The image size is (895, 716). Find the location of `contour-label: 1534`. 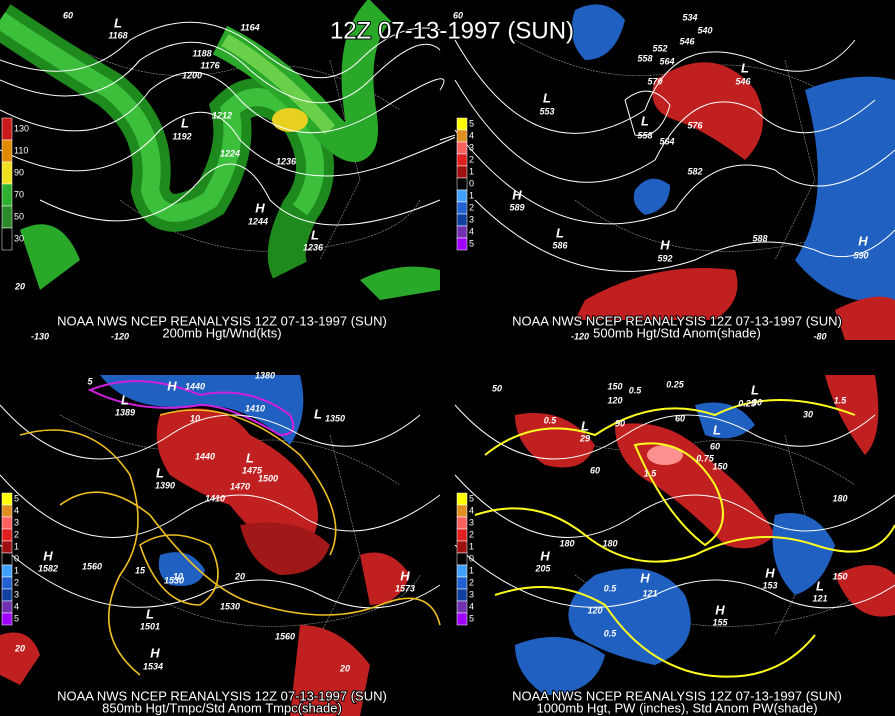

contour-label: 1534 is located at coordinates (153, 666).